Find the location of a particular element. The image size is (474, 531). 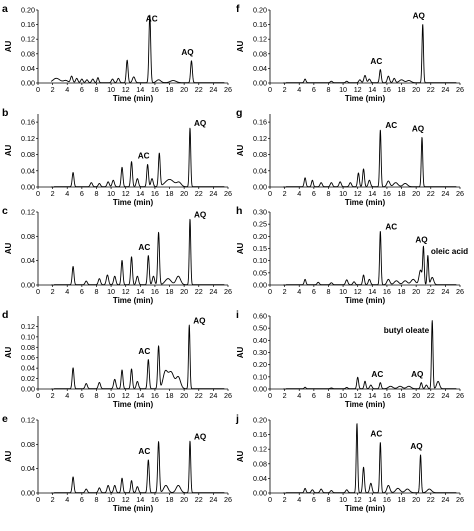

x-tick-label: 4 is located at coordinates (299, 193).